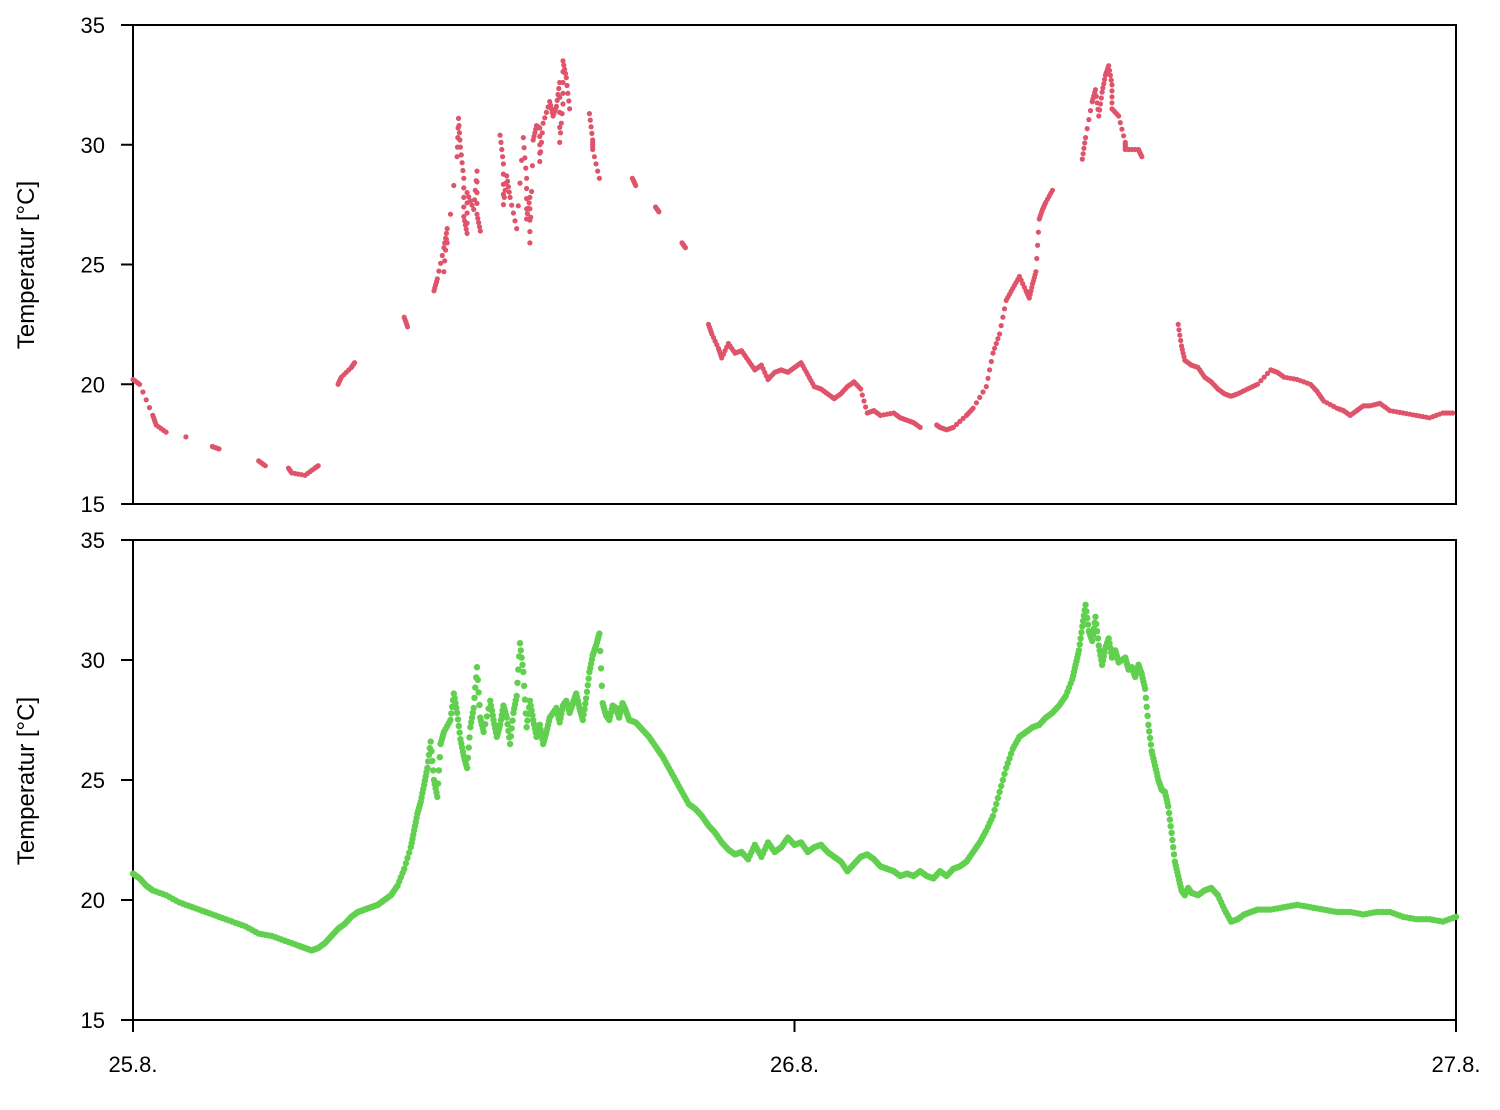 This screenshot has width=1500, height=1110. What do you see at coordinates (26, 265) in the screenshot?
I see `y-axis-title-top: Temperatur [°C]` at bounding box center [26, 265].